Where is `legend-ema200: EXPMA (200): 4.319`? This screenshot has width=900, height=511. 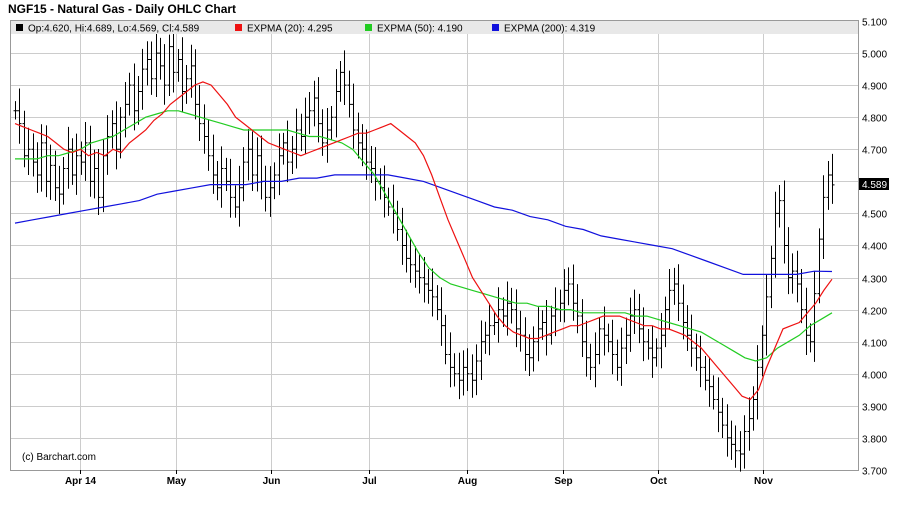
legend-ema200: EXPMA (200): 4.319 is located at coordinates (550, 29).